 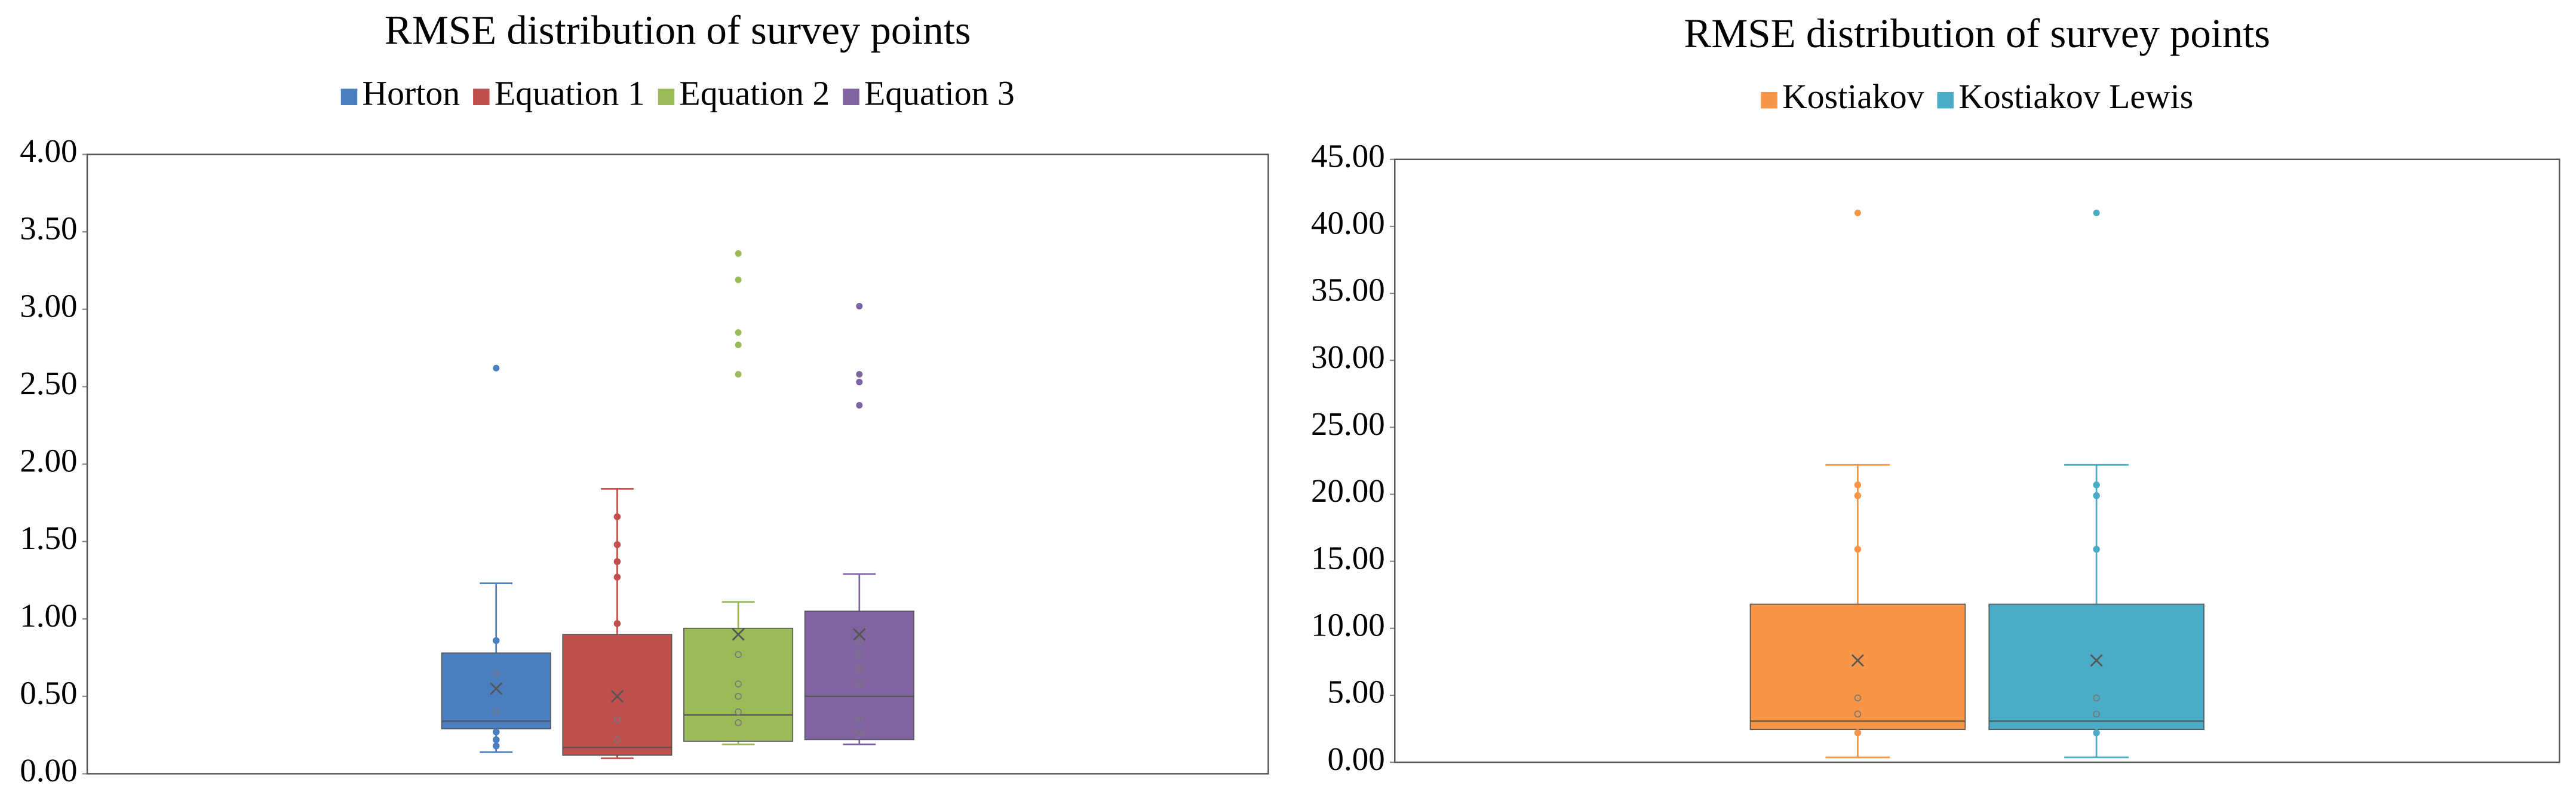 I want to click on y-tick-label: 45.00, so click(x=1348, y=155).